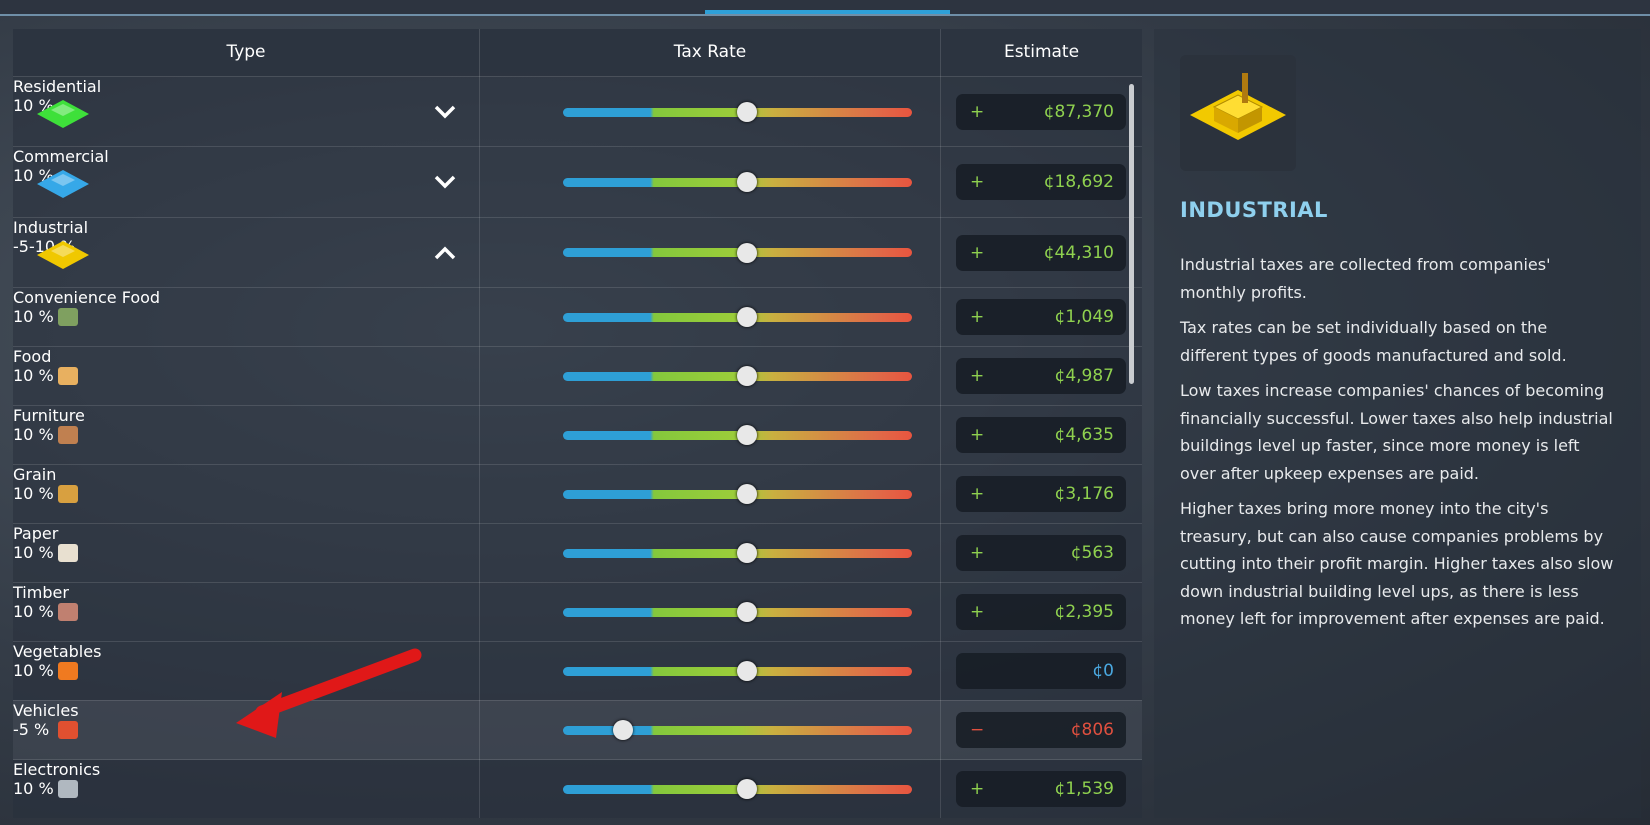 This screenshot has height=825, width=1650. What do you see at coordinates (51, 227) in the screenshot?
I see `type-name: Industrial` at bounding box center [51, 227].